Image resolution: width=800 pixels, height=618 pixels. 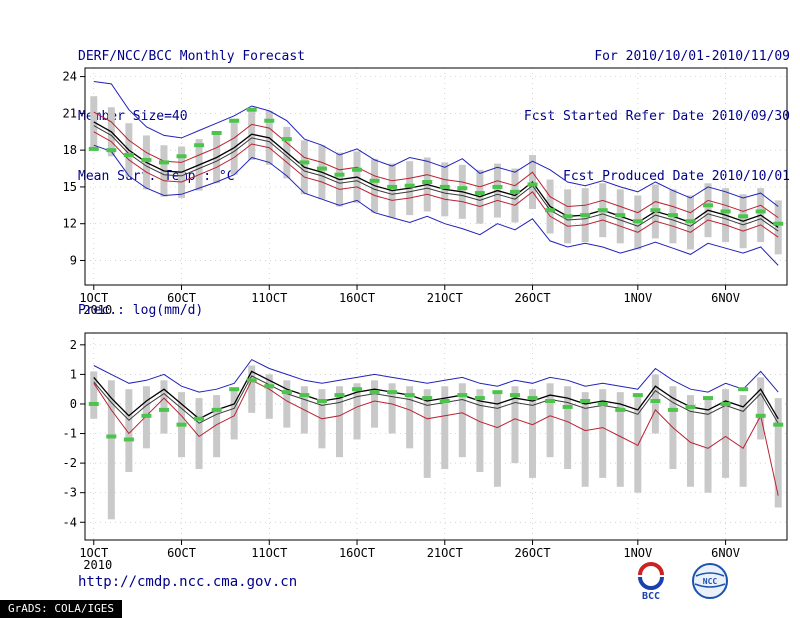 What do you see at coordinates (710, 574) in the screenshot?
I see `ncc-logo-arc-top` at bounding box center [710, 574].